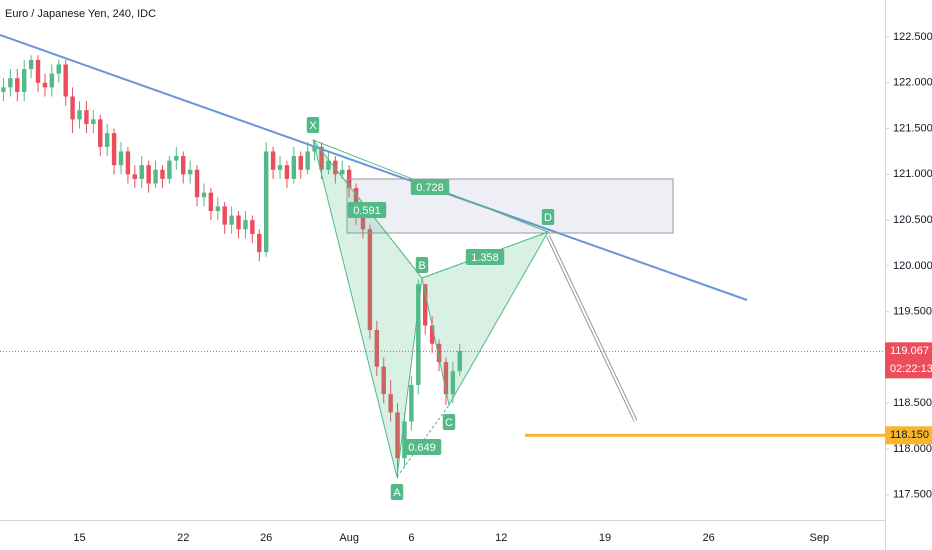  What do you see at coordinates (605, 538) in the screenshot?
I see `x-tick-label: 19` at bounding box center [605, 538].